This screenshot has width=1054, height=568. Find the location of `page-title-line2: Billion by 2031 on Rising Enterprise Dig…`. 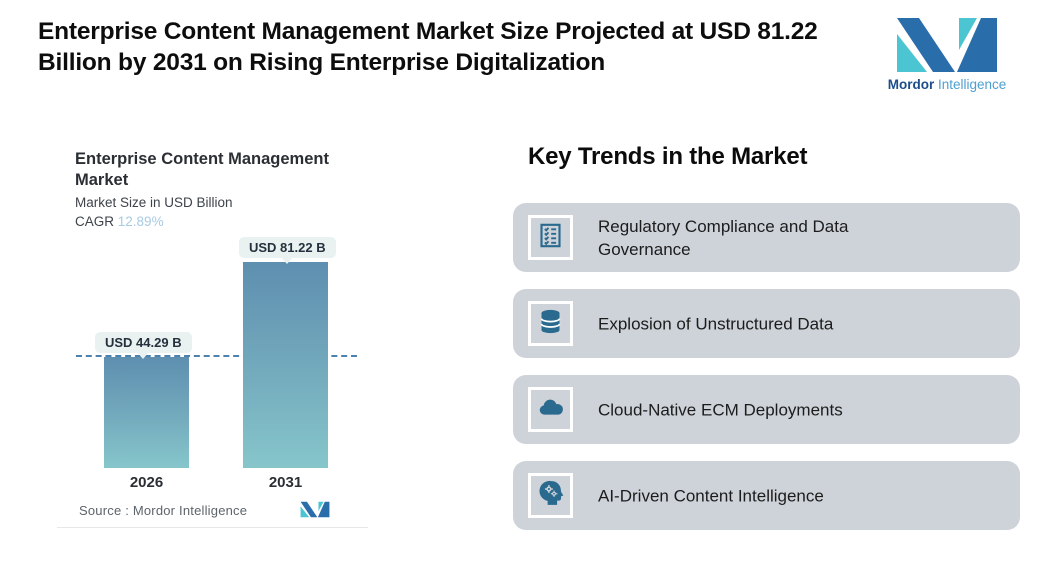

page-title-line2: Billion by 2031 on Rising Enterprise Dig… is located at coordinates (322, 62).